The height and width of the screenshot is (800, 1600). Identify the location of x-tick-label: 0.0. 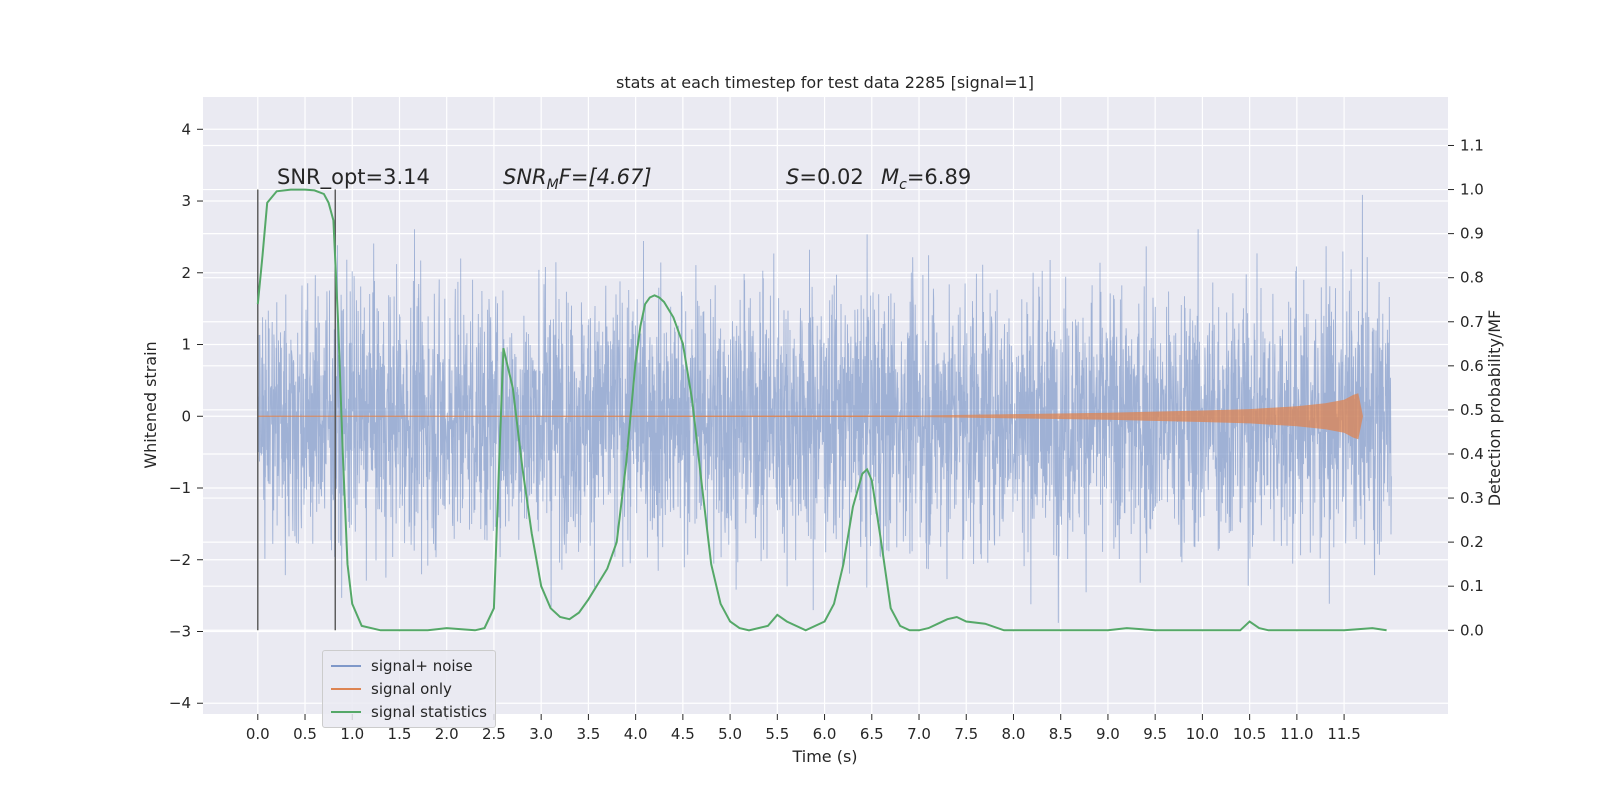
(258, 734).